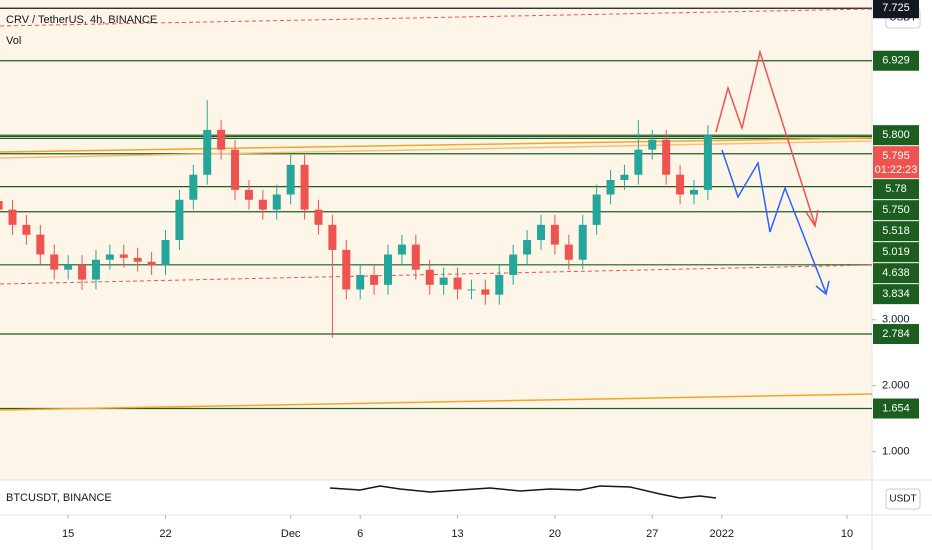 The image size is (932, 550). What do you see at coordinates (457, 534) in the screenshot?
I see `x-tick-label: 13` at bounding box center [457, 534].